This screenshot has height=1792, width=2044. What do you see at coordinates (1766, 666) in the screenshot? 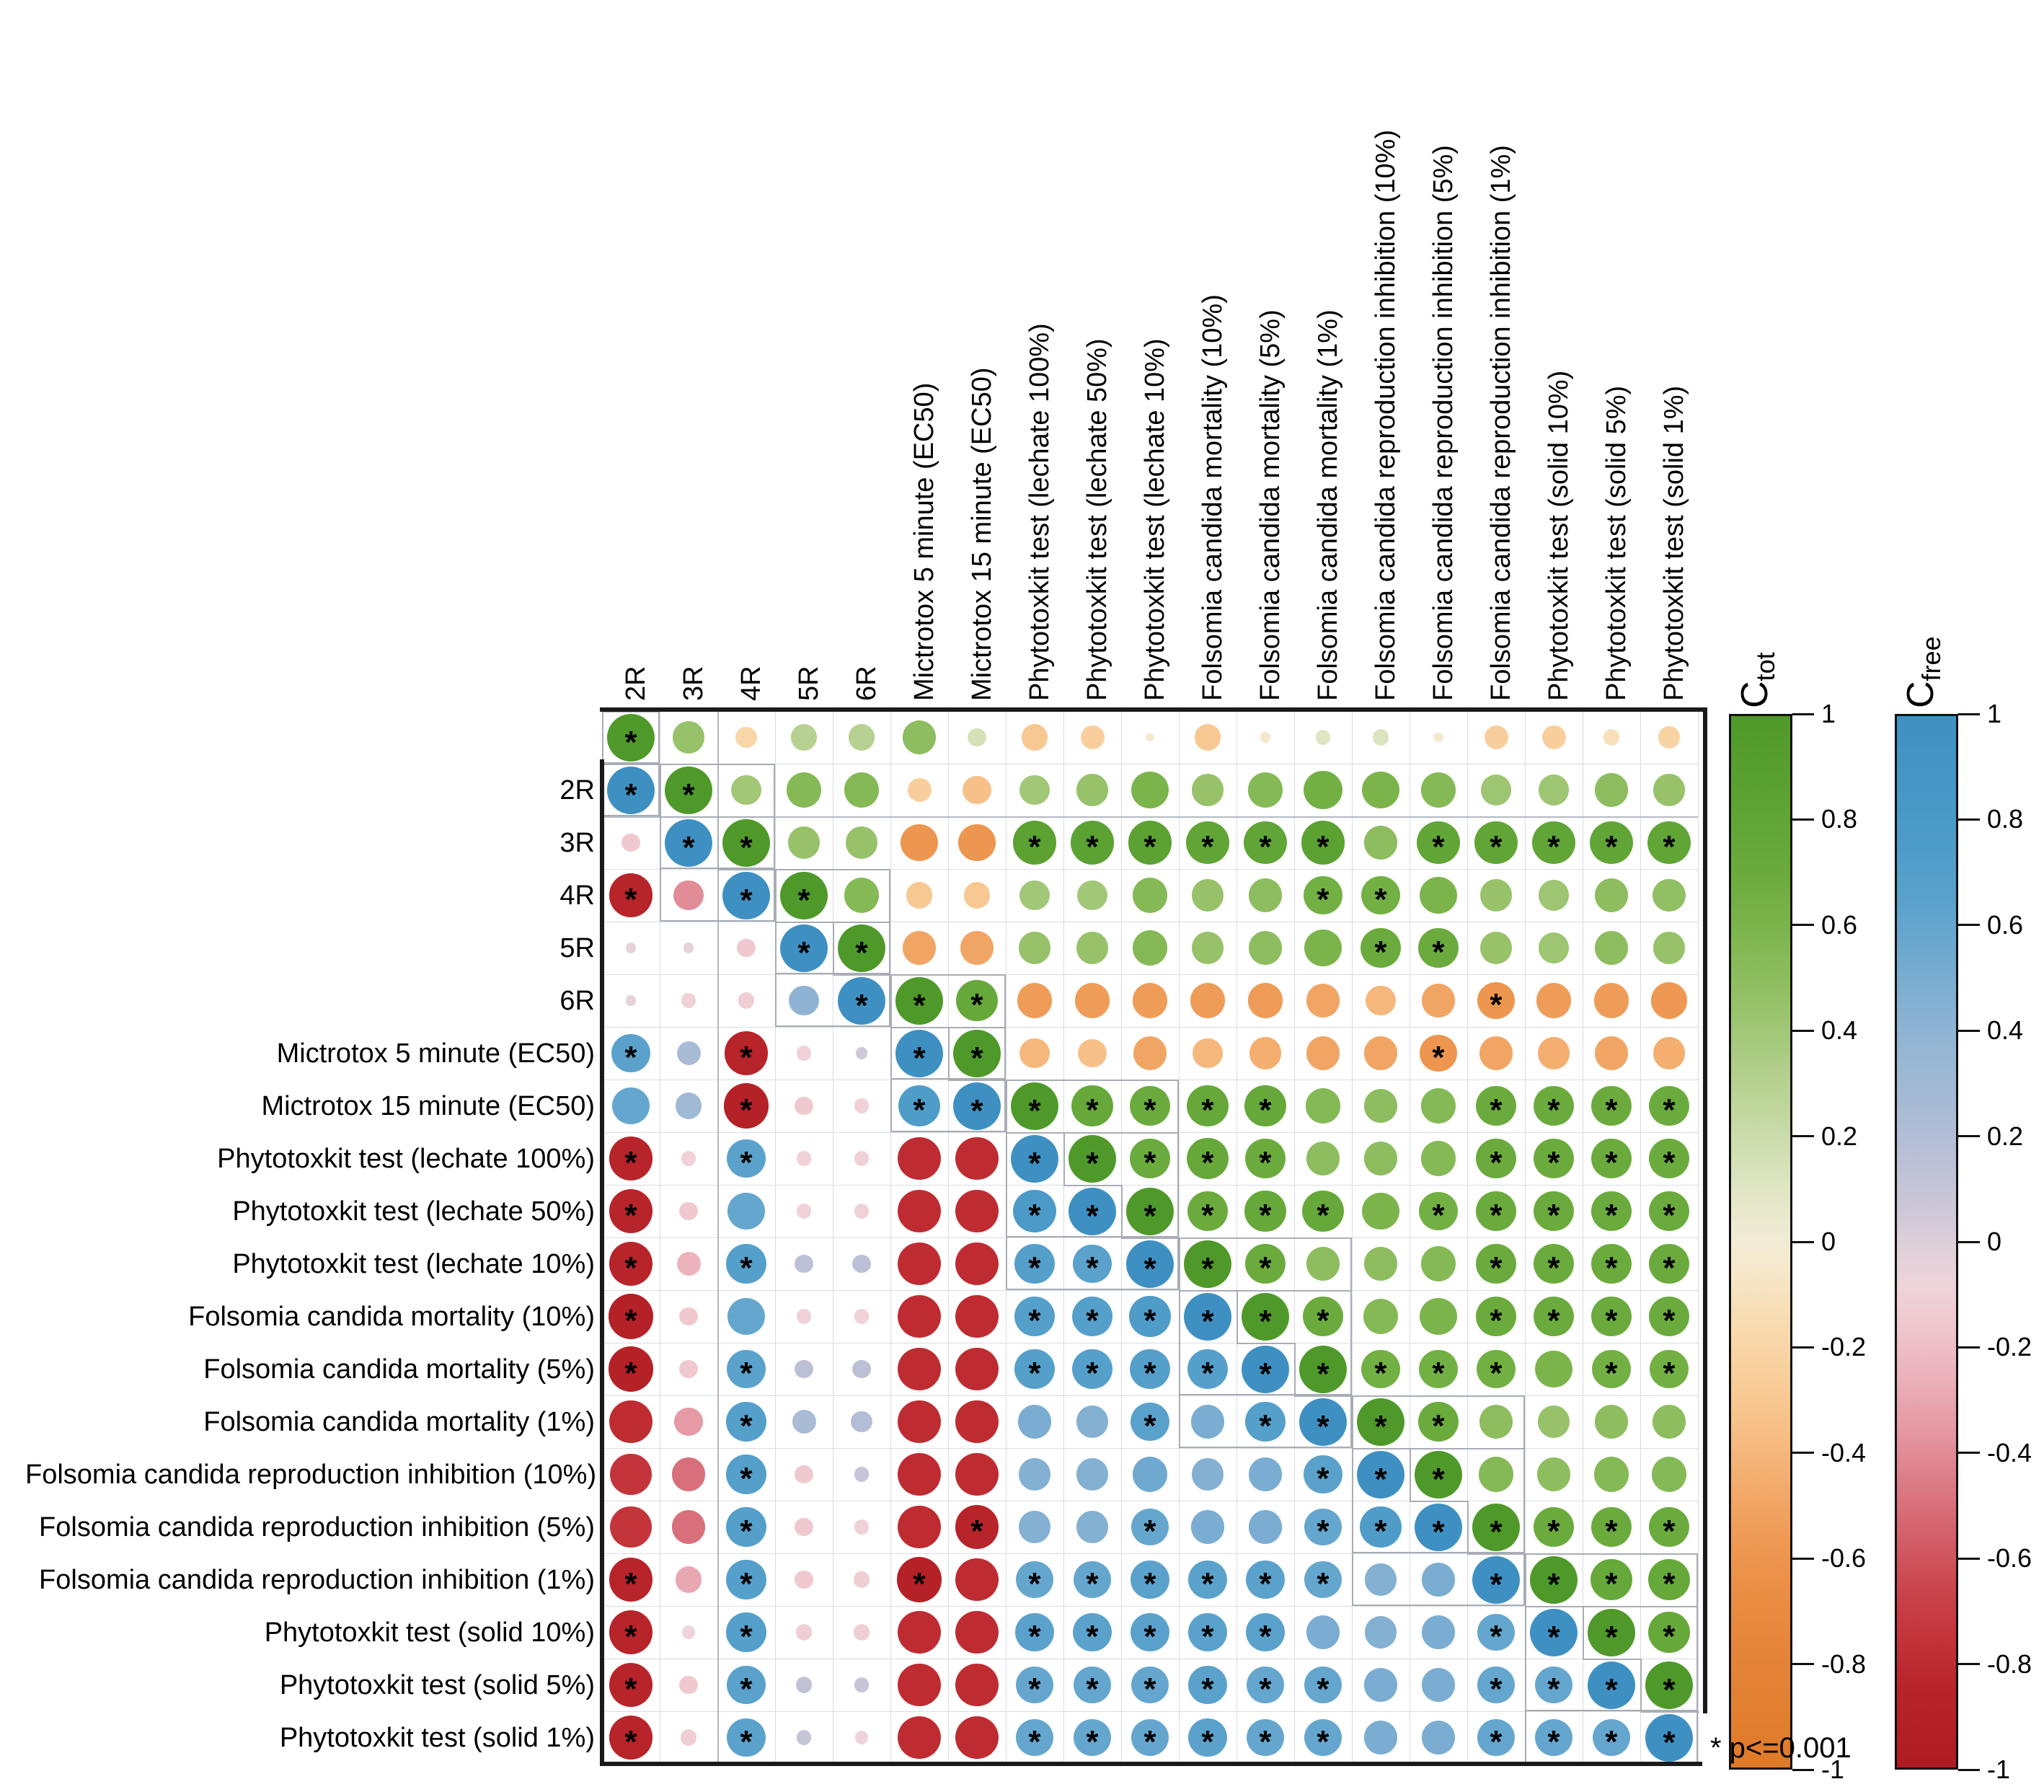
I see `ctot-title-sub: tot` at bounding box center [1766, 666].